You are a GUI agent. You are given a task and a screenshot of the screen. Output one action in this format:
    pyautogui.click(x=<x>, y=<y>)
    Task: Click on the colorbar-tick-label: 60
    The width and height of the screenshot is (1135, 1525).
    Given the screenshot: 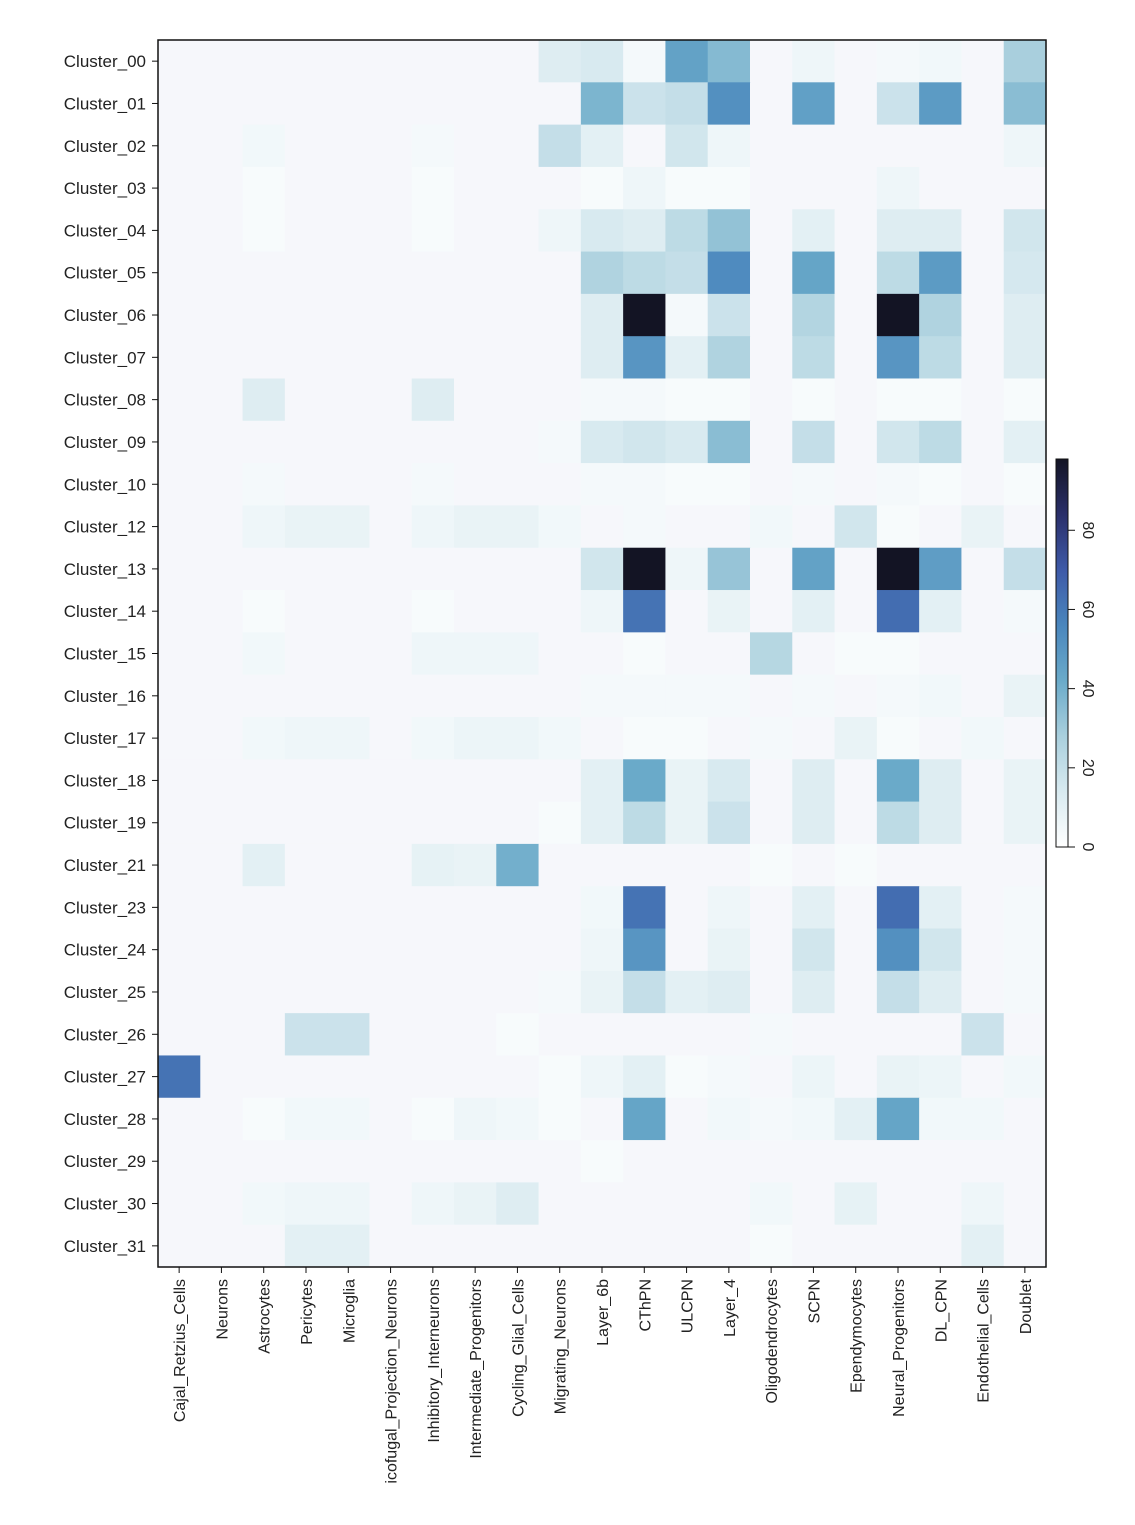 What is the action you would take?
    pyautogui.click(x=1087, y=610)
    